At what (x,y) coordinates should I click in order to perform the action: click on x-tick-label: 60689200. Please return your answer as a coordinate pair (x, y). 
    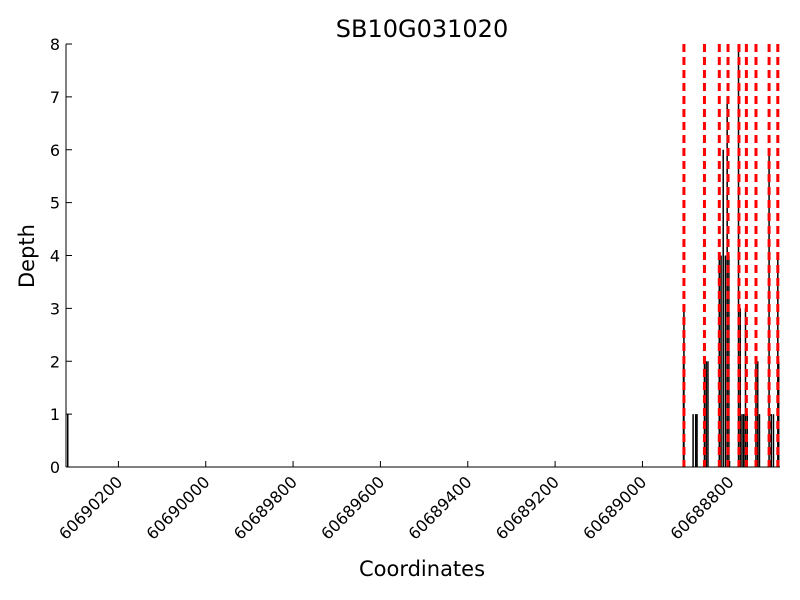
    Looking at the image, I should click on (527, 507).